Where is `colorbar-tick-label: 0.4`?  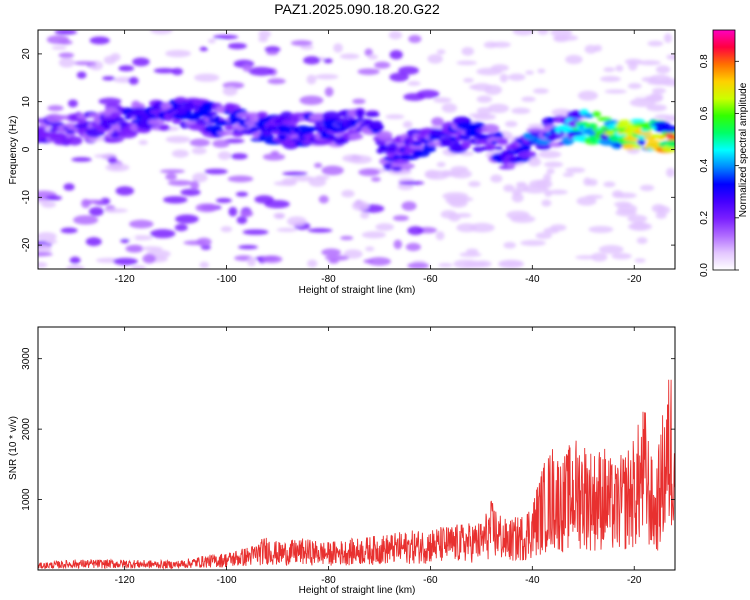
colorbar-tick-label: 0.4 is located at coordinates (704, 165).